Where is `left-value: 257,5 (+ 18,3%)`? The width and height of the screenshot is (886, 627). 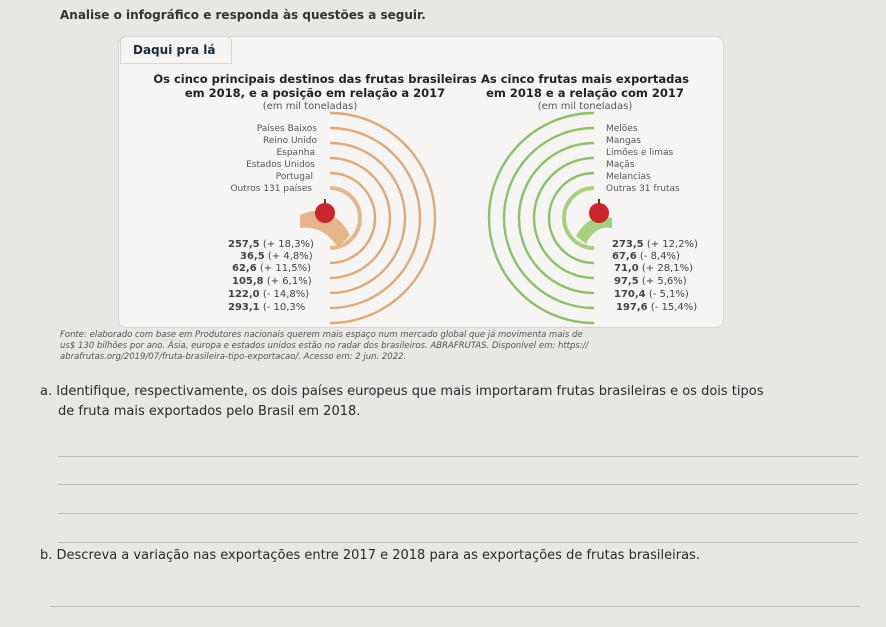 left-value: 257,5 (+ 18,3%) is located at coordinates (271, 244).